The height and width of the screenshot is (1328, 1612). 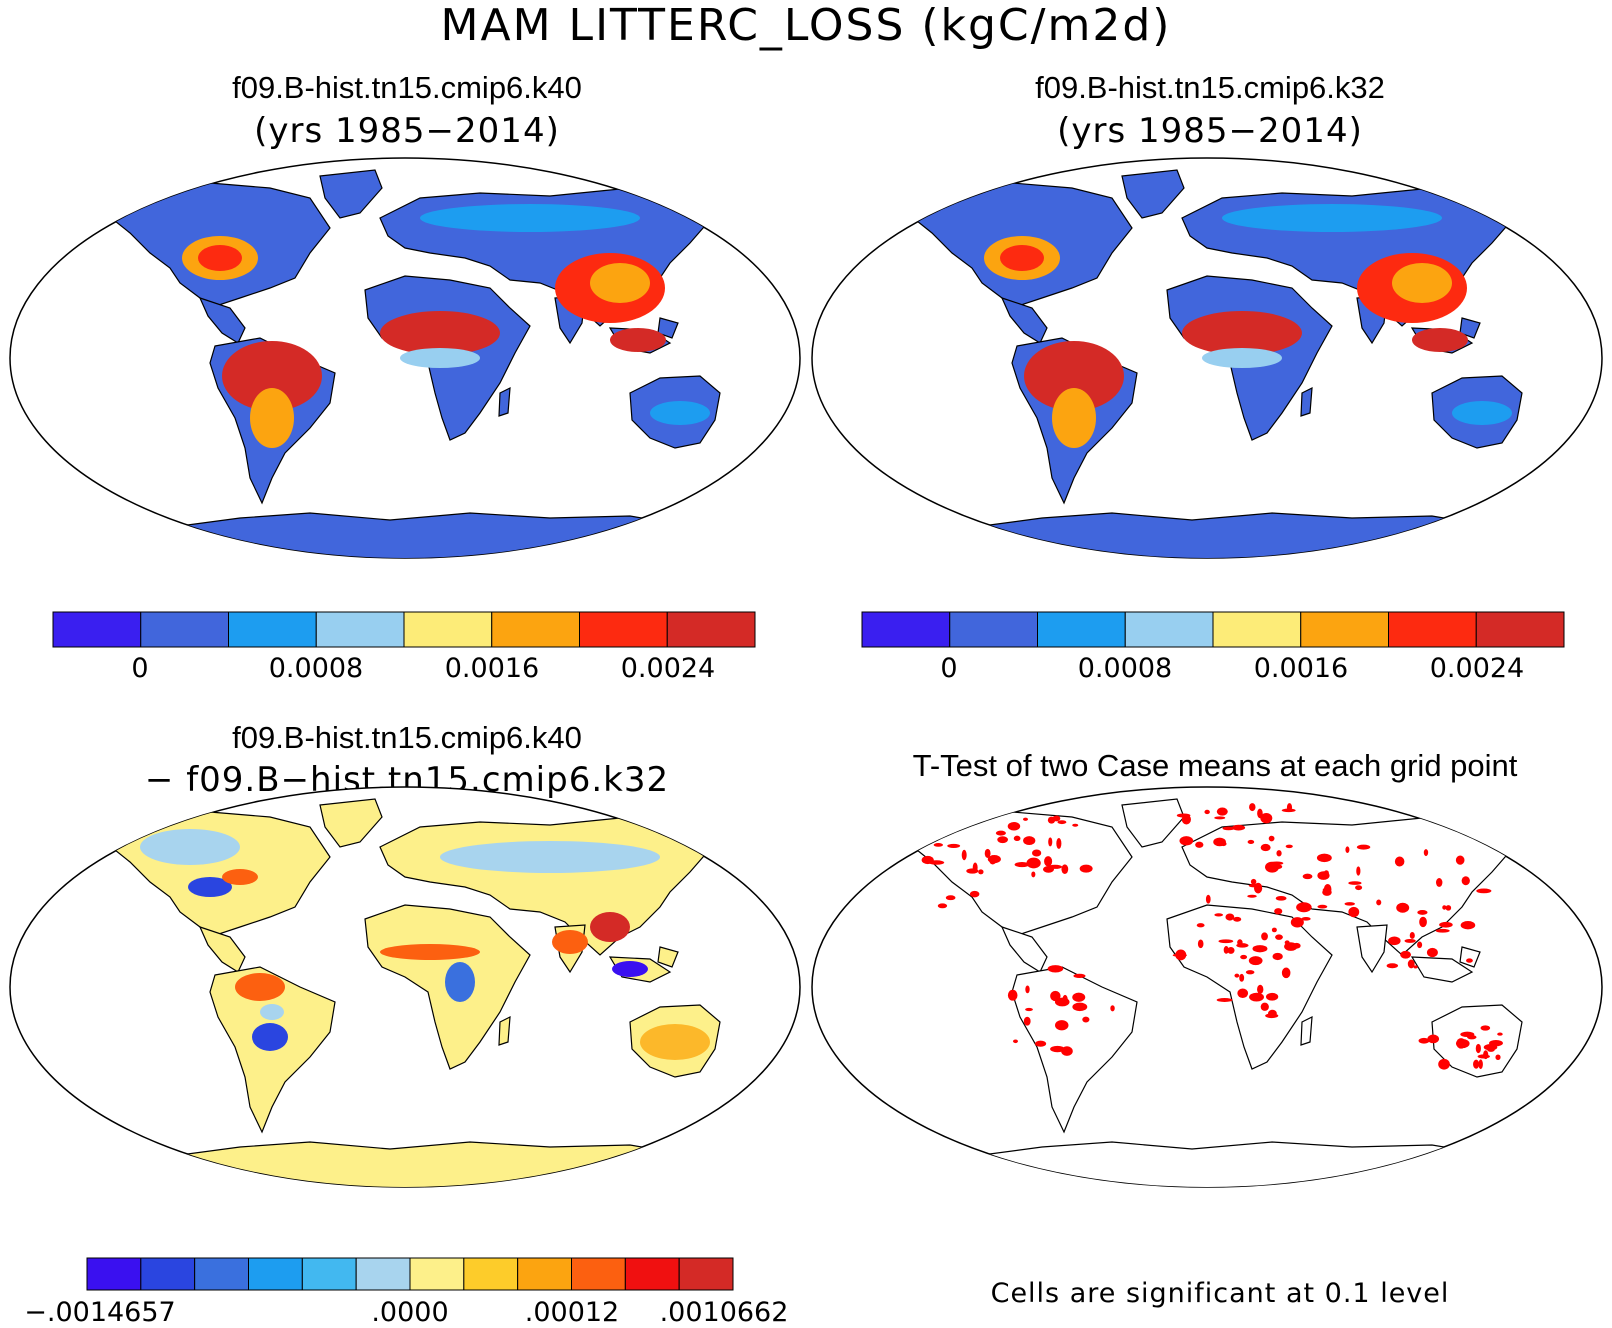 I want to click on significance-note: Cells are significant at 0.1 level, so click(x=1220, y=1293).